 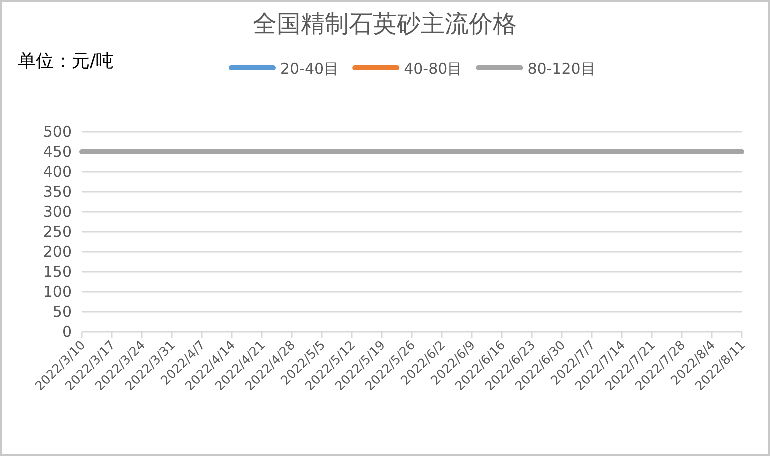 What do you see at coordinates (62, 312) in the screenshot?
I see `y-tick-label: 50` at bounding box center [62, 312].